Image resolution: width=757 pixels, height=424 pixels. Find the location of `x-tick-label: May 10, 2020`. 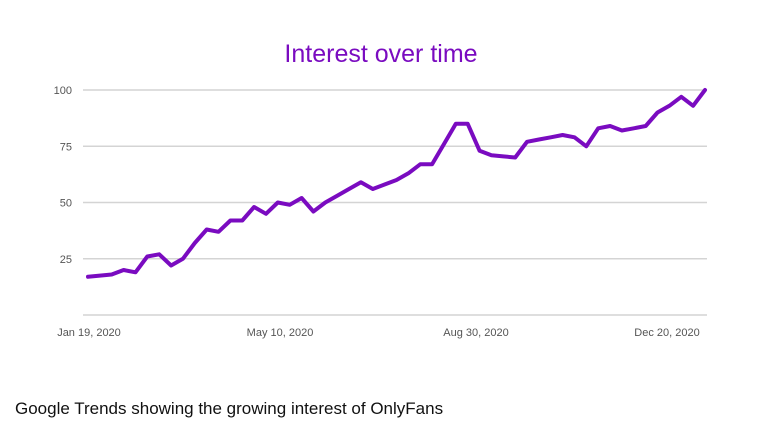

x-tick-label: May 10, 2020 is located at coordinates (280, 333).